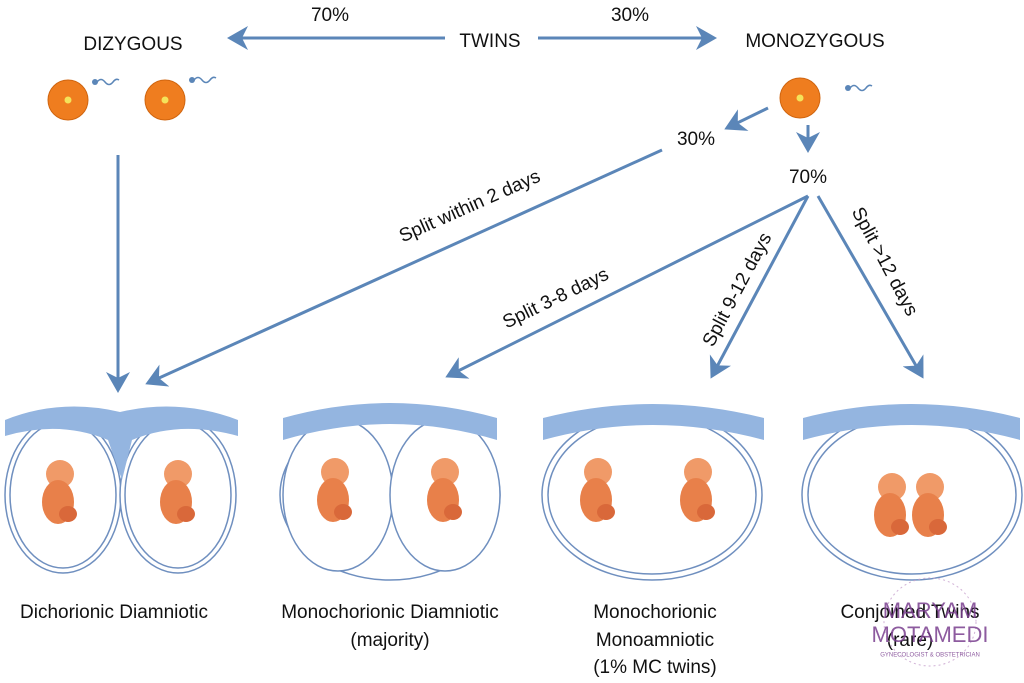 This screenshot has width=1024, height=683. I want to click on watermark-name: MARYAM, so click(930, 610).